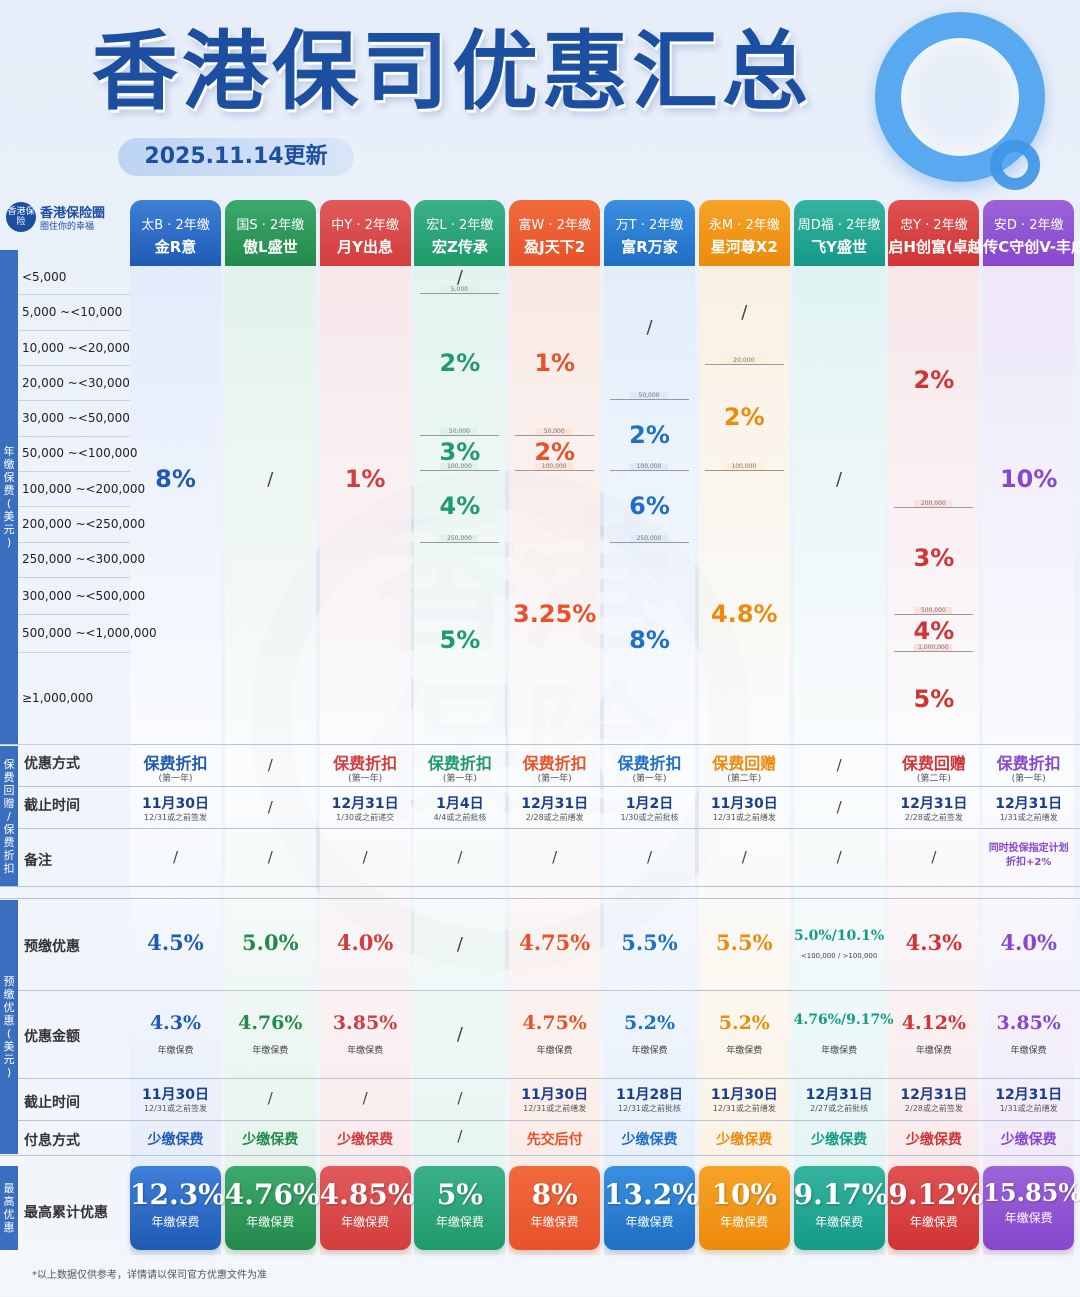 The image size is (1080, 1297). I want to click on company-name: 安D · 2年缴, so click(1028, 225).